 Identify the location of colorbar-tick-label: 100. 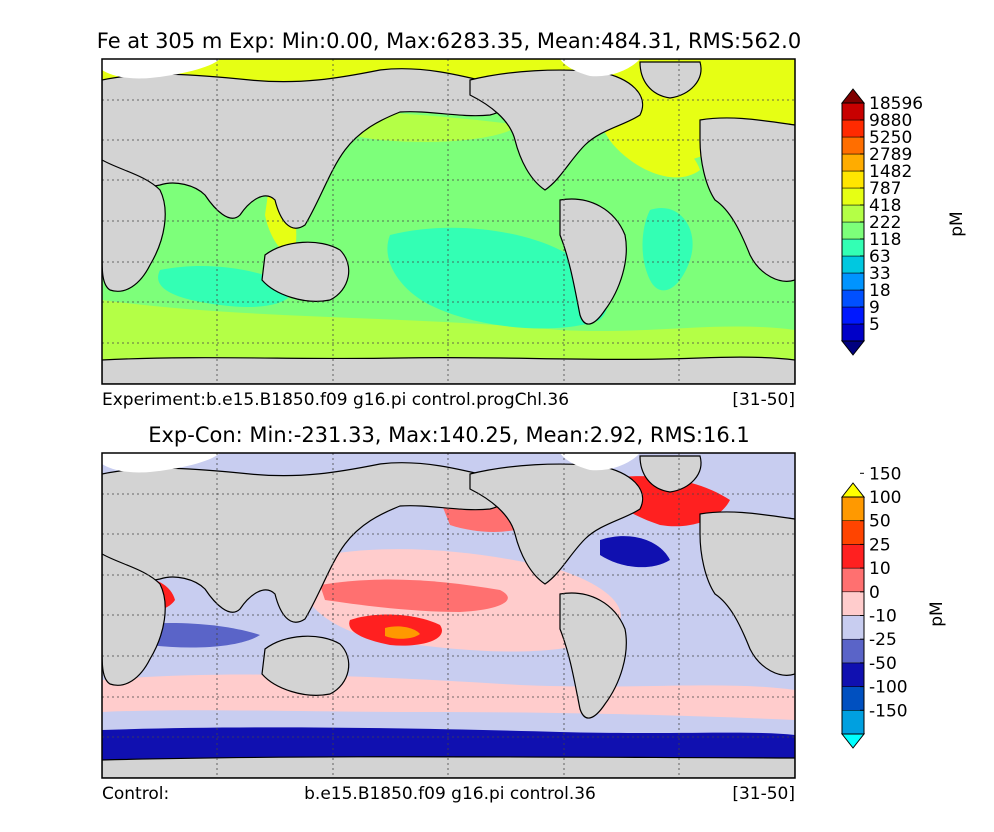
(885, 498).